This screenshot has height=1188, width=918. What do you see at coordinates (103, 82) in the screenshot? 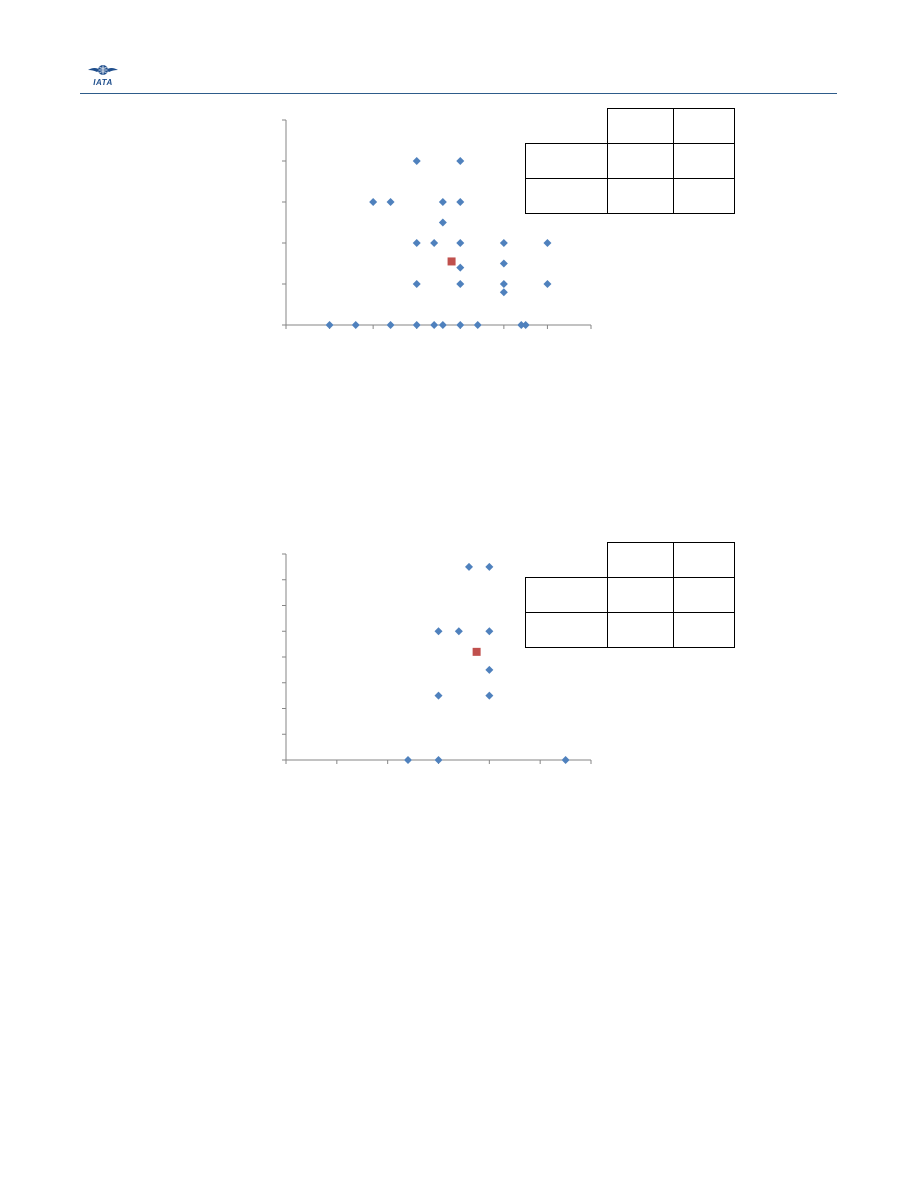
I see `logo-text: IATA` at bounding box center [103, 82].